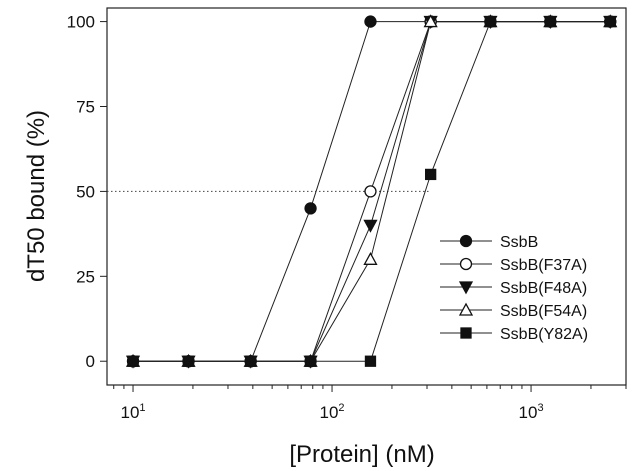 Image resolution: width=632 pixels, height=471 pixels. What do you see at coordinates (543, 265) in the screenshot?
I see `legend-label: SsbB(F37A)` at bounding box center [543, 265].